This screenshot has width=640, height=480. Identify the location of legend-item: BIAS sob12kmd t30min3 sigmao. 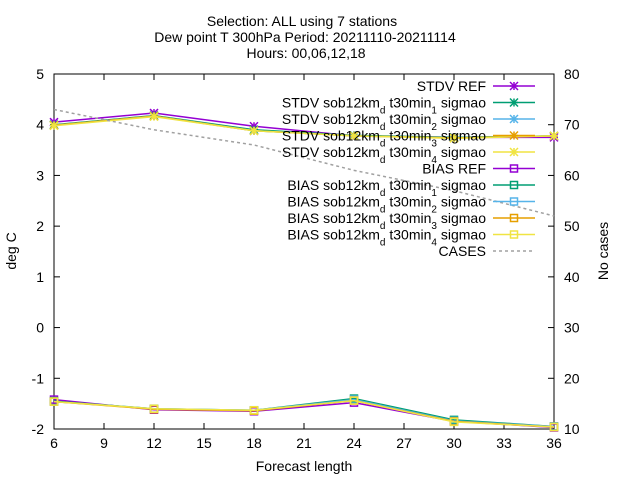
(411, 221).